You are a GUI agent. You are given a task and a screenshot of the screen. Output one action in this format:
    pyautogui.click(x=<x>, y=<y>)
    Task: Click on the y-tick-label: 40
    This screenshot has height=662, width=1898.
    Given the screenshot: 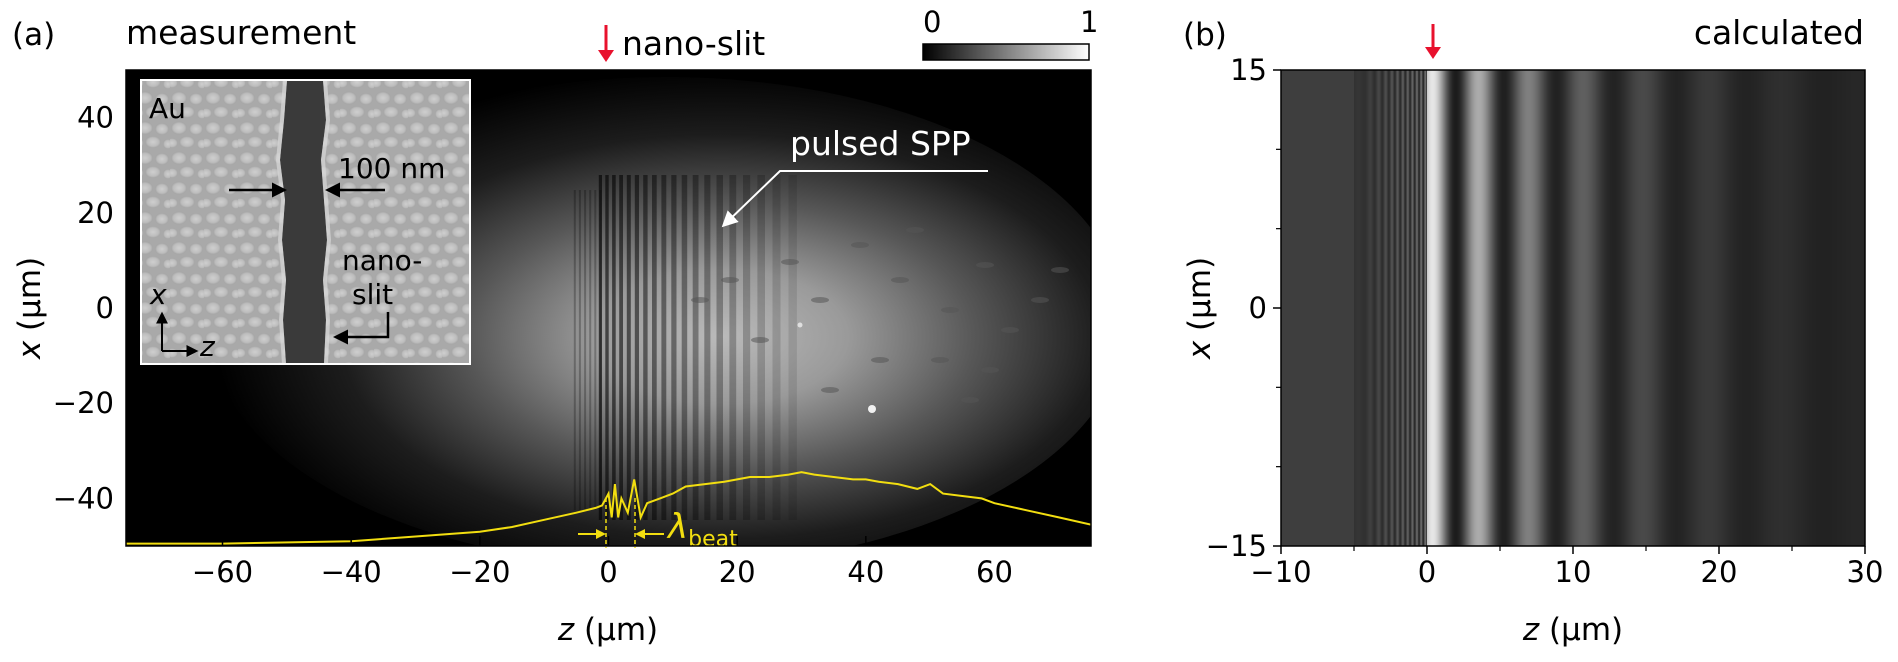 What is the action you would take?
    pyautogui.click(x=95, y=118)
    